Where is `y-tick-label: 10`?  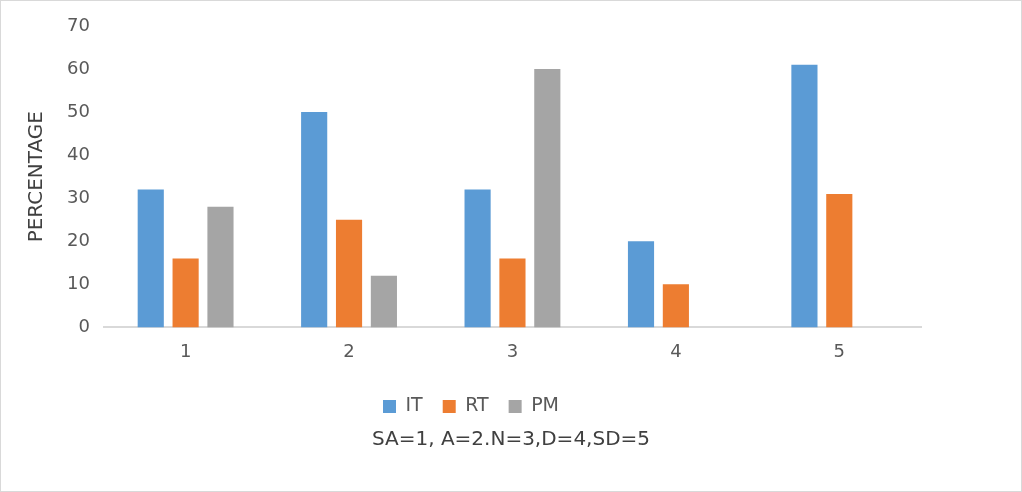 y-tick-label: 10 is located at coordinates (78, 283).